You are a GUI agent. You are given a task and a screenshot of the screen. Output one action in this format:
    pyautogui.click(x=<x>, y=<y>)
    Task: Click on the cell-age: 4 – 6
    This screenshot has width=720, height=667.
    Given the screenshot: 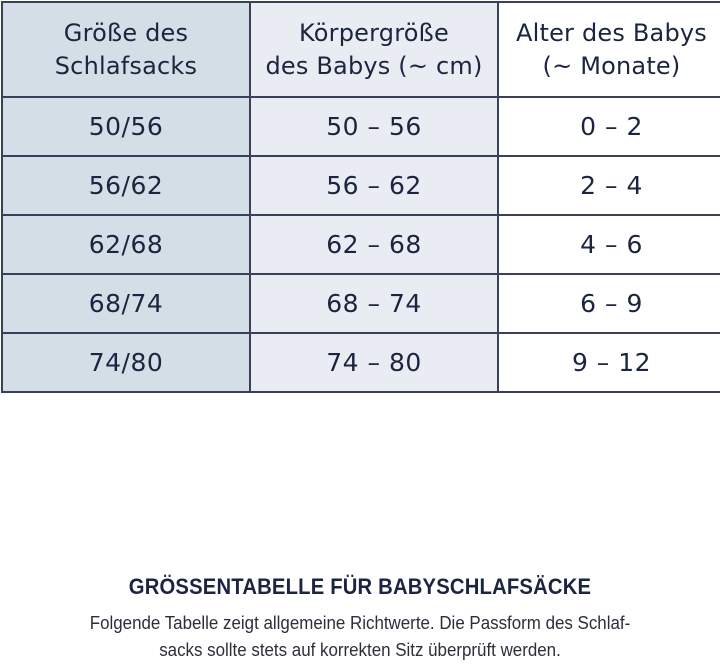 What is the action you would take?
    pyautogui.click(x=608, y=244)
    